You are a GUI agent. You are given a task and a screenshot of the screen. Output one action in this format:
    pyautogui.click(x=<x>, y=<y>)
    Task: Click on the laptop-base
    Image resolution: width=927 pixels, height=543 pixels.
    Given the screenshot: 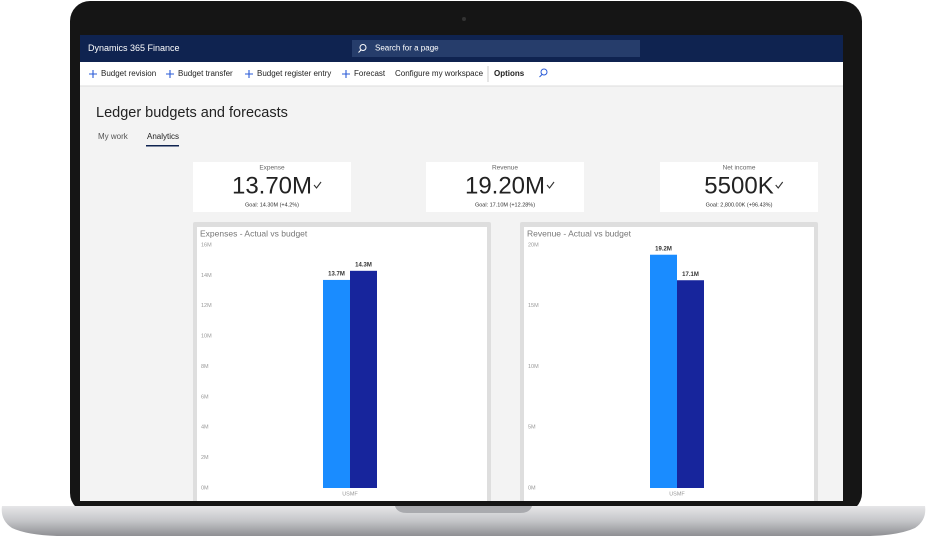 What is the action you would take?
    pyautogui.click(x=463, y=521)
    